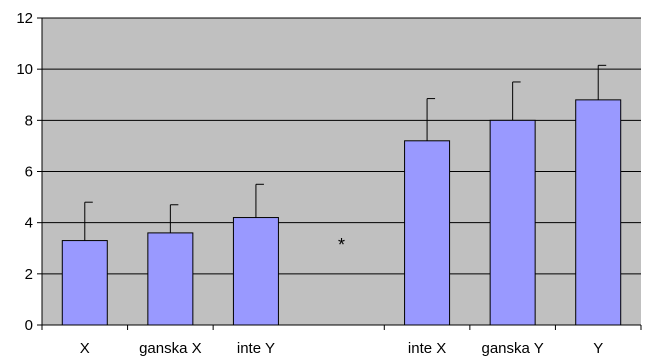  I want to click on y-tick-label: 4, so click(29, 223).